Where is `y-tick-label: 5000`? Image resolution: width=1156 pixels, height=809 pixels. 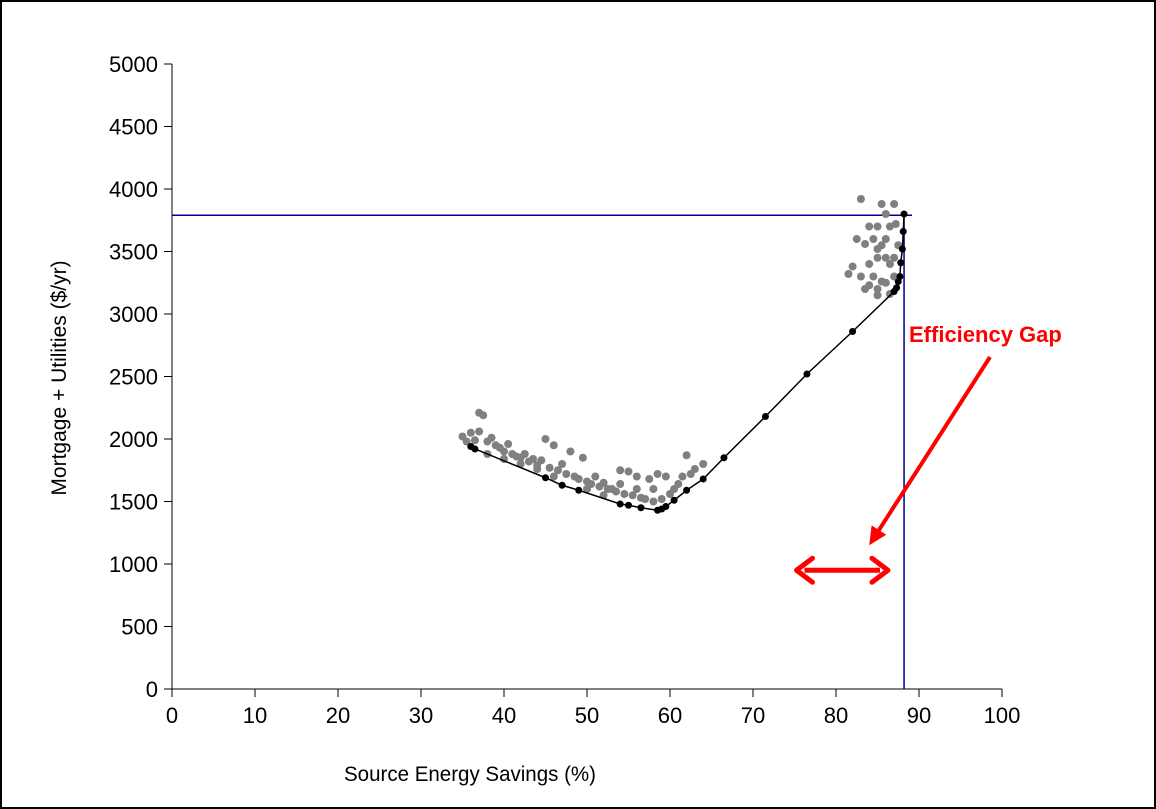 y-tick-label: 5000 is located at coordinates (133, 64).